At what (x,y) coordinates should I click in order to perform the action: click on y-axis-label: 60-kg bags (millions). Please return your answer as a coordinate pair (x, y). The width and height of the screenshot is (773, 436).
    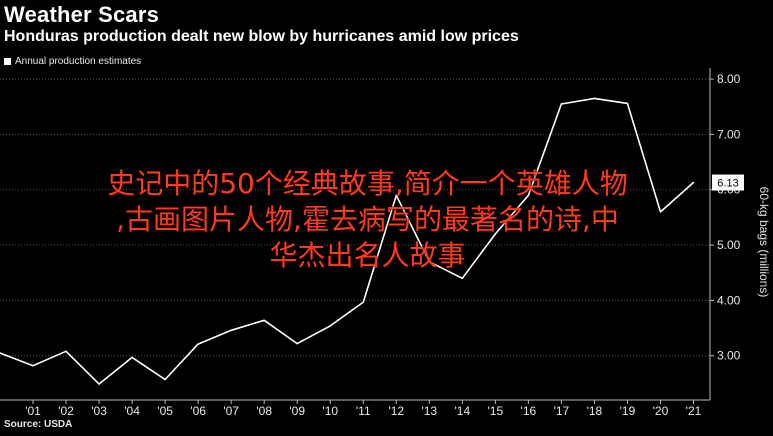
    Looking at the image, I should click on (764, 242).